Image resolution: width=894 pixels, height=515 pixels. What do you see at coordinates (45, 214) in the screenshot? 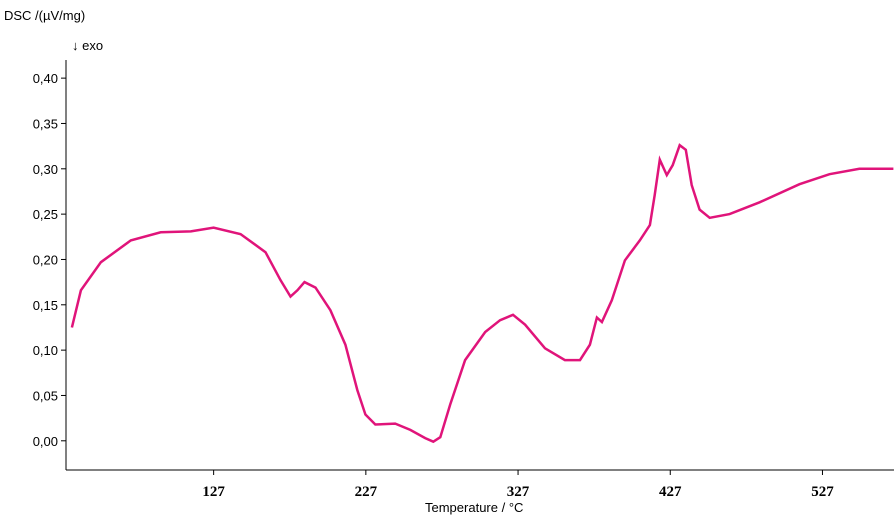
I see `y-tick-label: 0,25` at bounding box center [45, 214].